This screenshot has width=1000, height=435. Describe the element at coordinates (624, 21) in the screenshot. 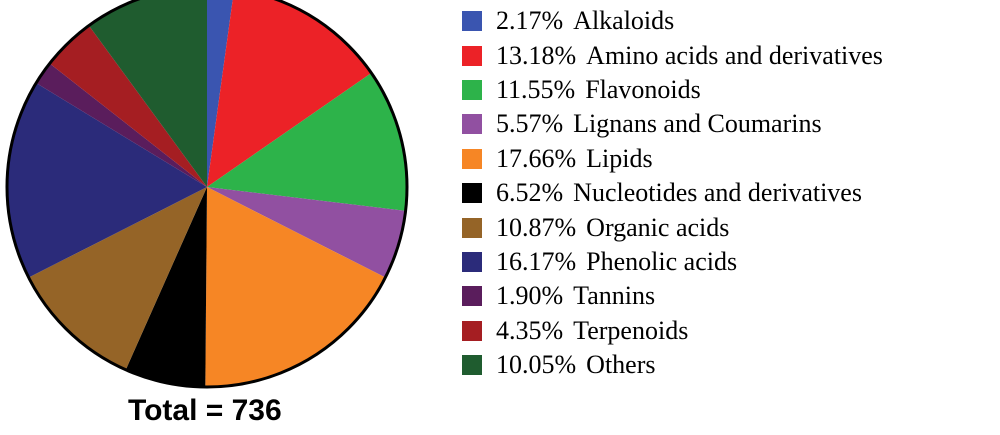

I see `legend-label: Alkaloids` at that location.